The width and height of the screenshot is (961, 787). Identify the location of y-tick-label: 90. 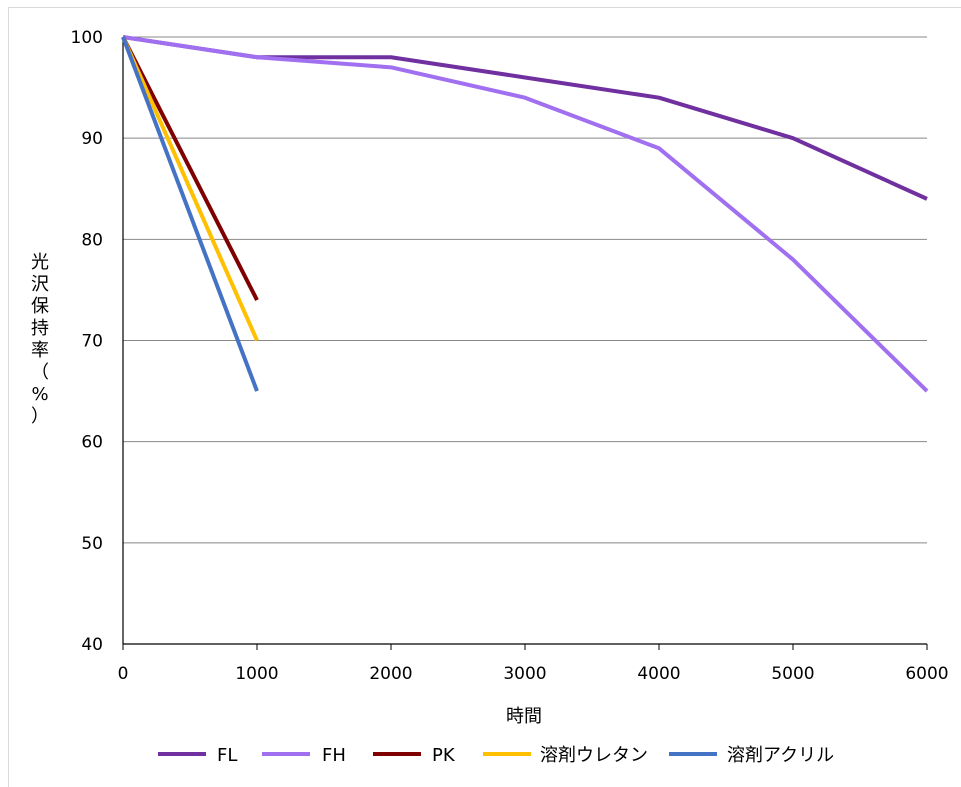
(92, 139).